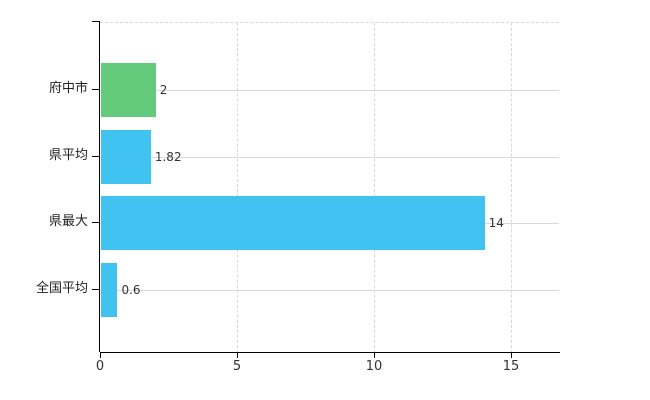 This screenshot has height=400, width=650. What do you see at coordinates (374, 366) in the screenshot?
I see `x-tick-label: 10` at bounding box center [374, 366].